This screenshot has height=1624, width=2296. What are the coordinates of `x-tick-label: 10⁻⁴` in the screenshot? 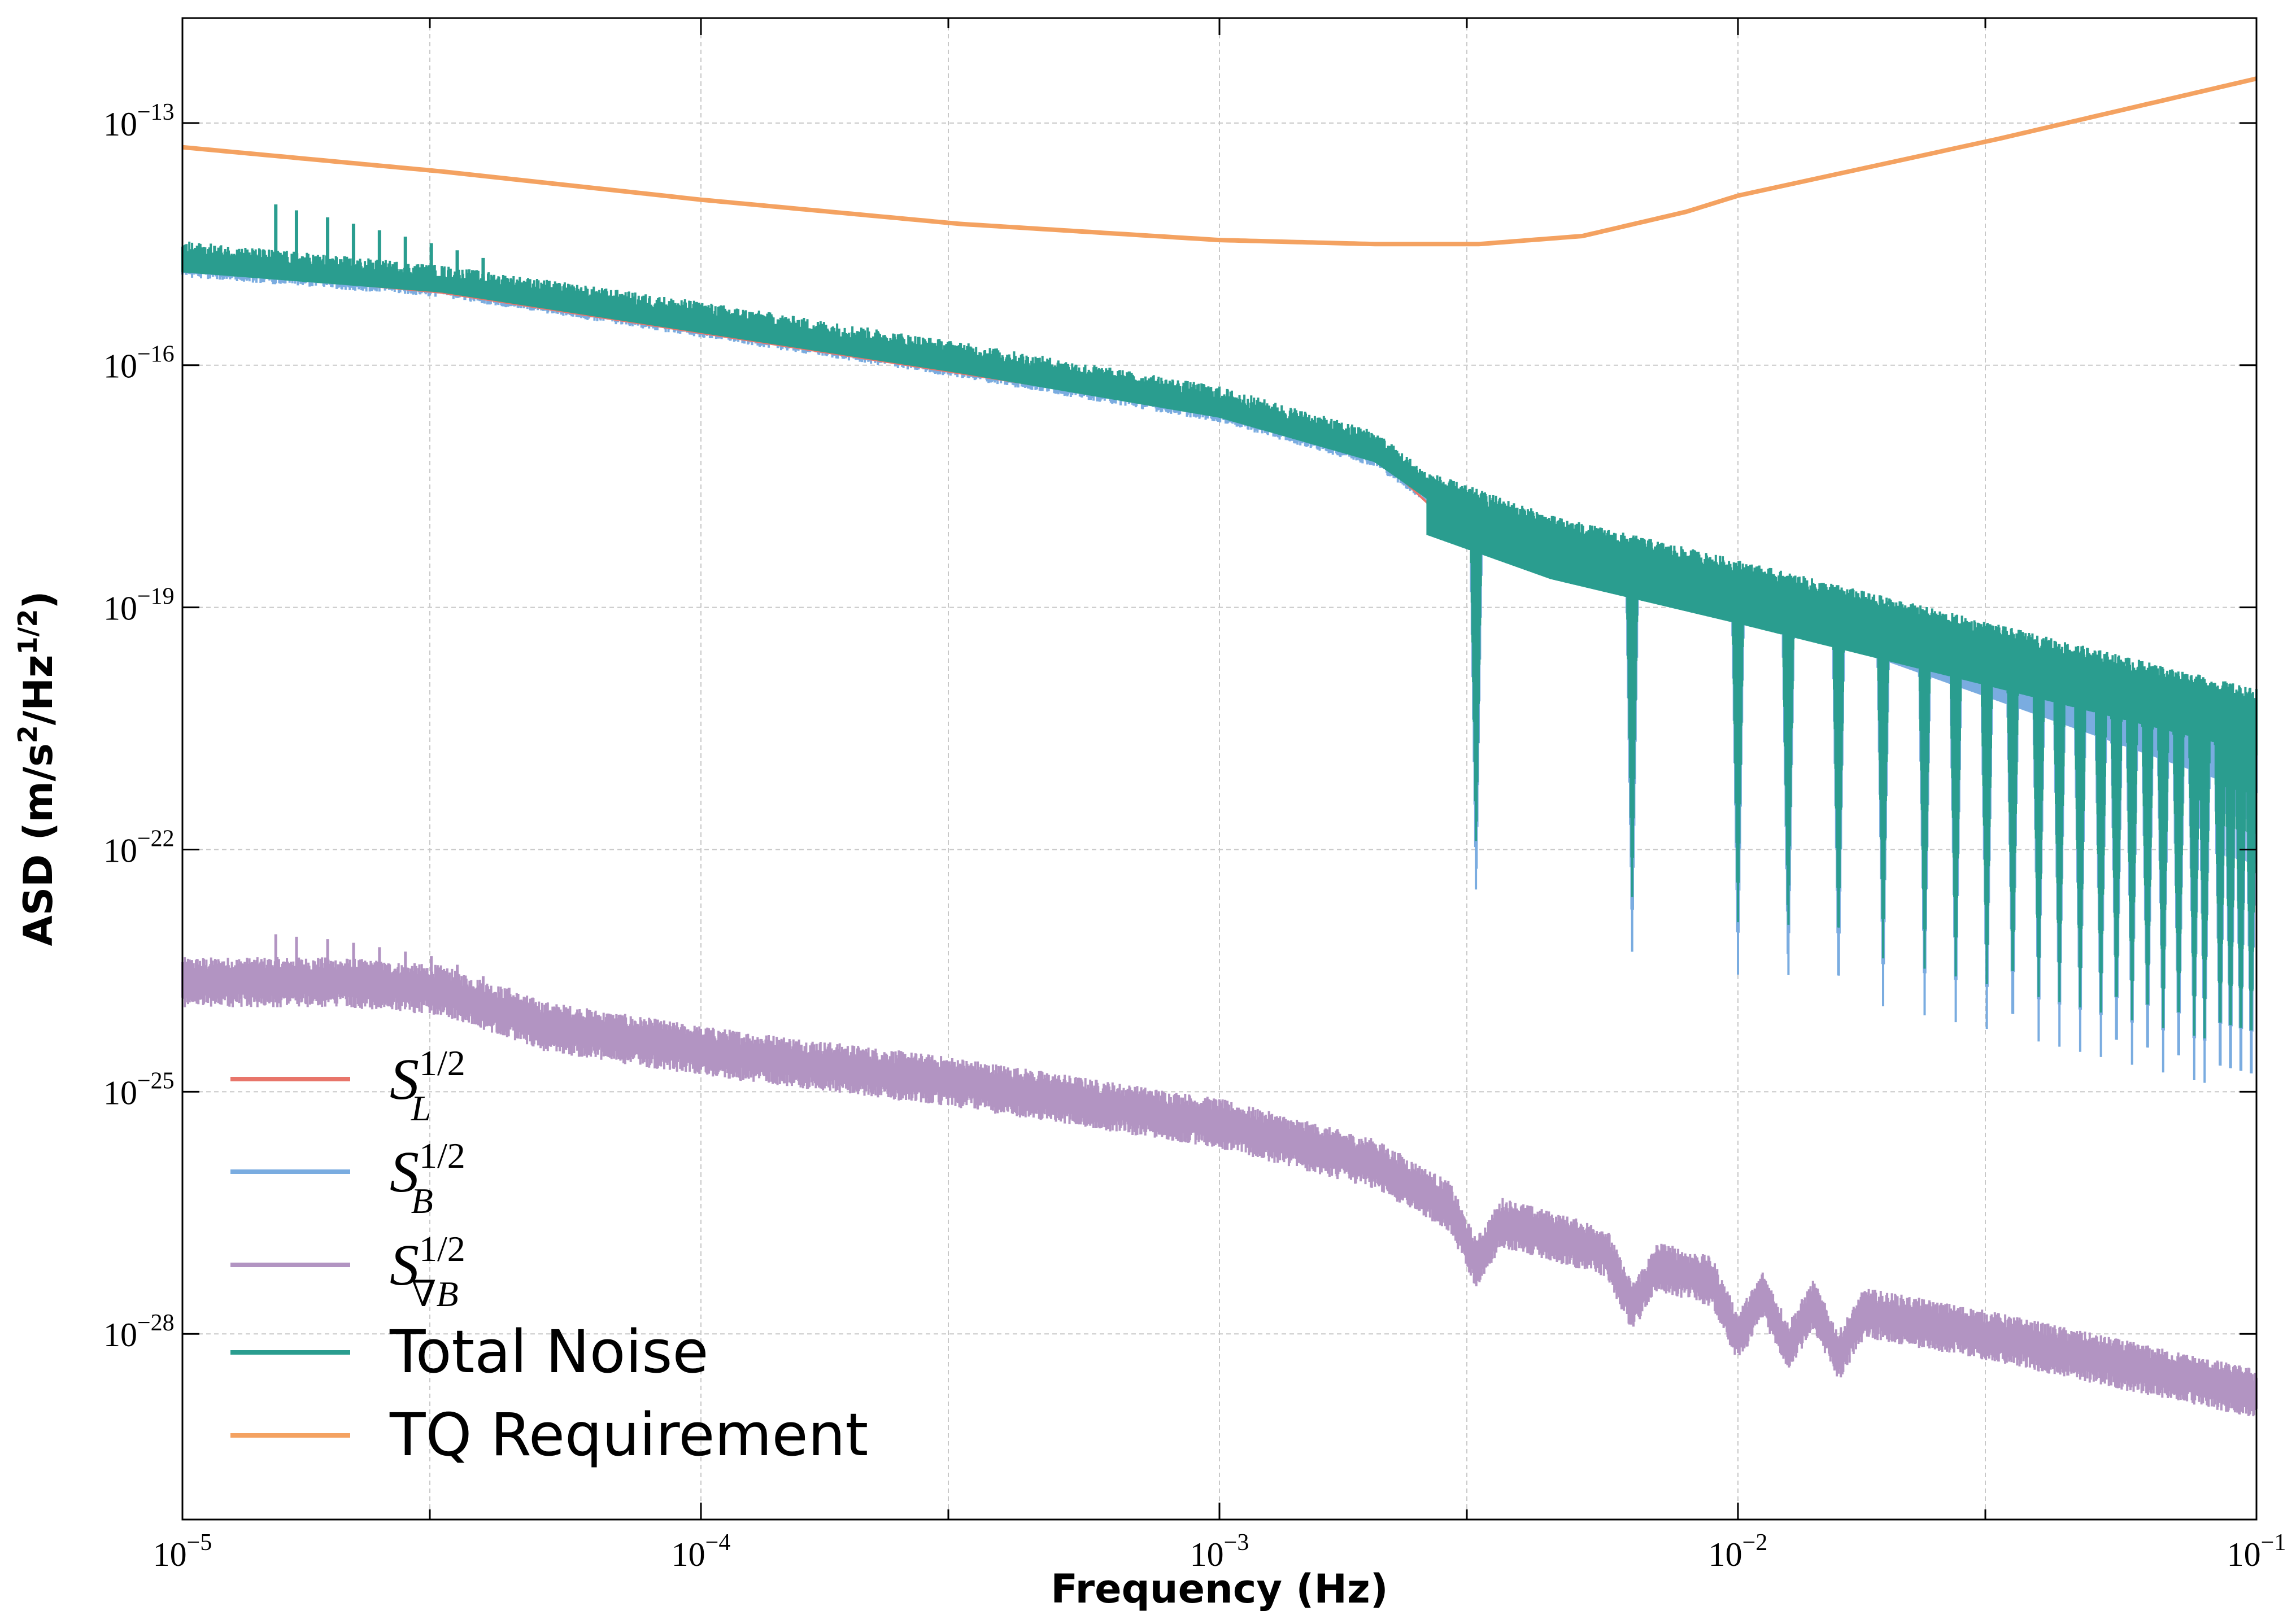 It's located at (701, 1551).